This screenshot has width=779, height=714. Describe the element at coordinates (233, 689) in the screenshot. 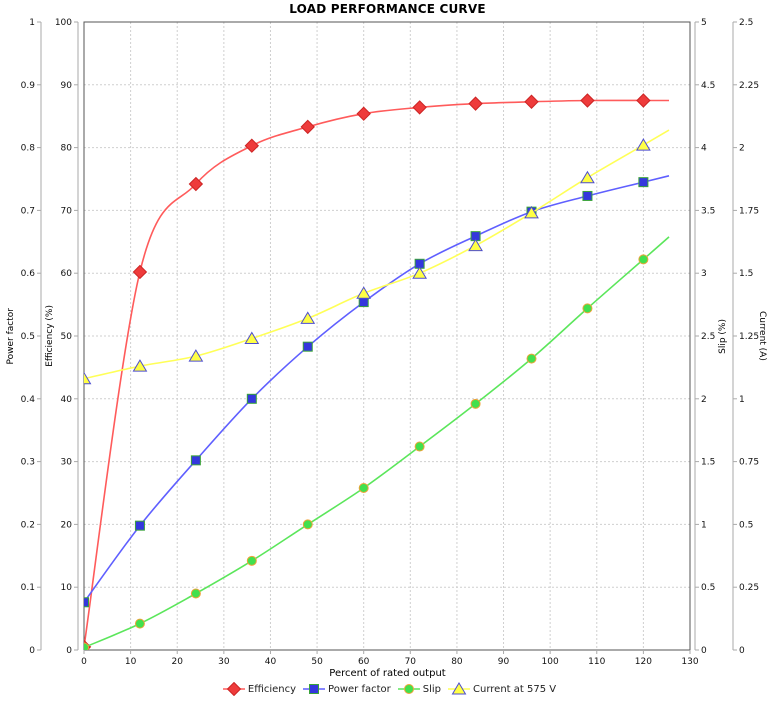

I see `efficiency-diamond-icon` at that location.